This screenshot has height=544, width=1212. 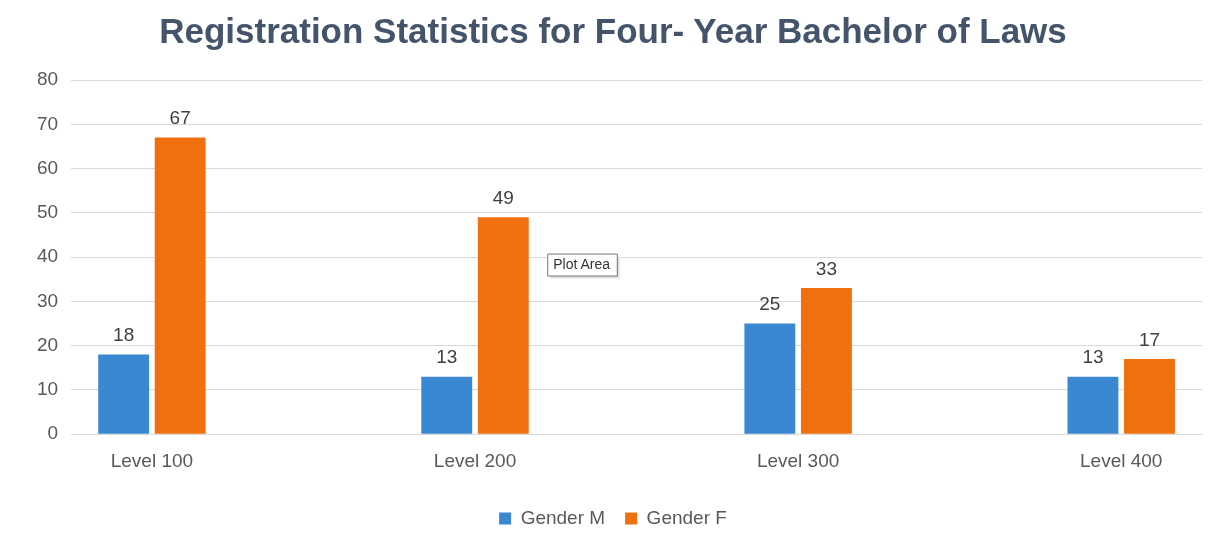 I want to click on y-tick-label: 50, so click(x=47, y=212).